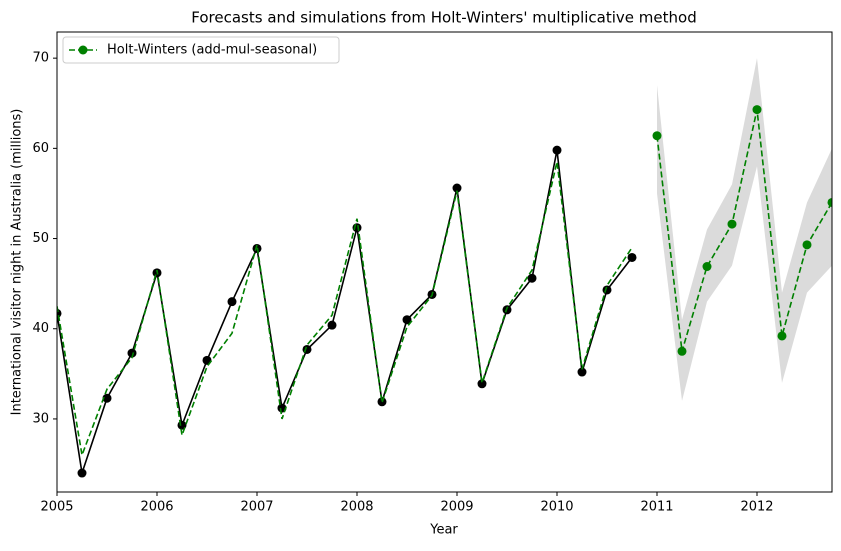 Image resolution: width=841 pixels, height=551 pixels. Describe the element at coordinates (443, 530) in the screenshot. I see `x-axis-label: Year` at that location.